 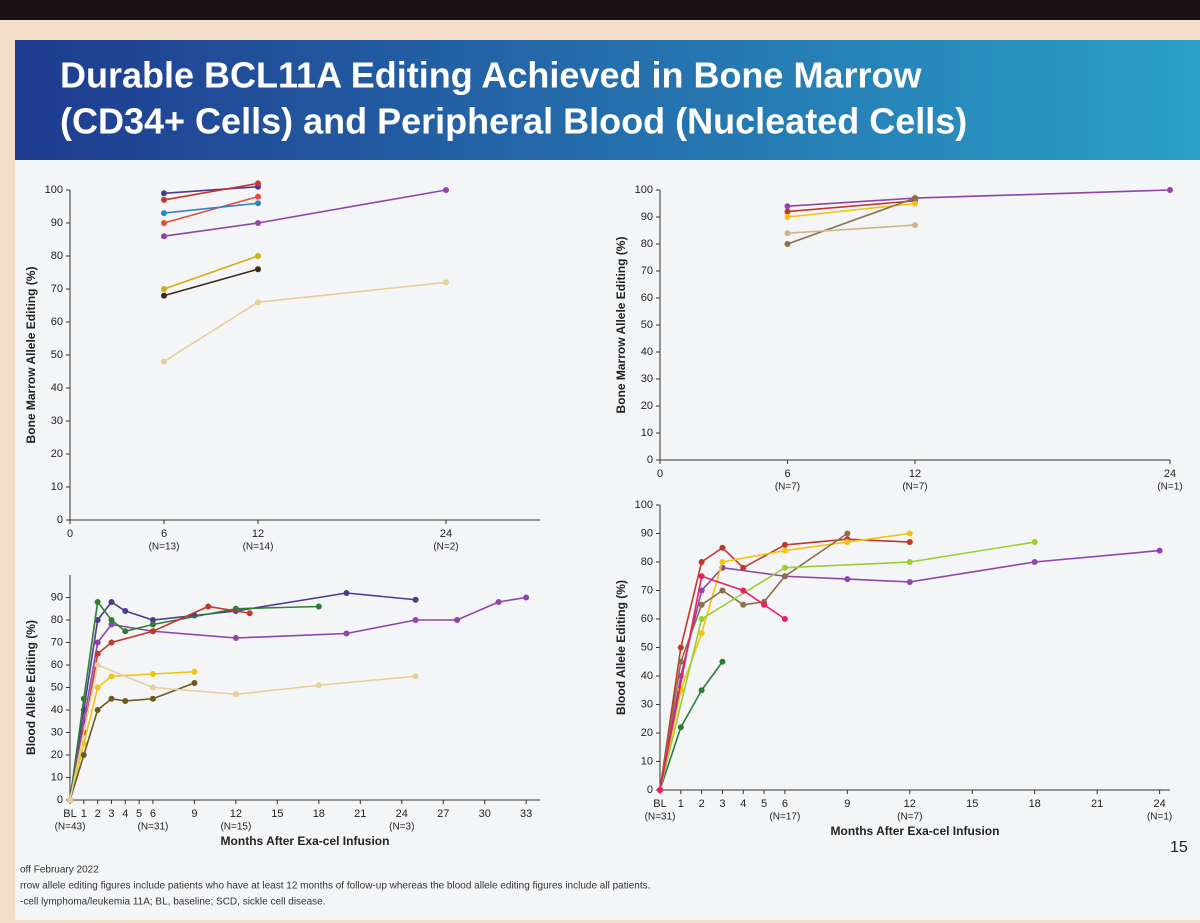 I want to click on page-number: 15, so click(x=1179, y=847).